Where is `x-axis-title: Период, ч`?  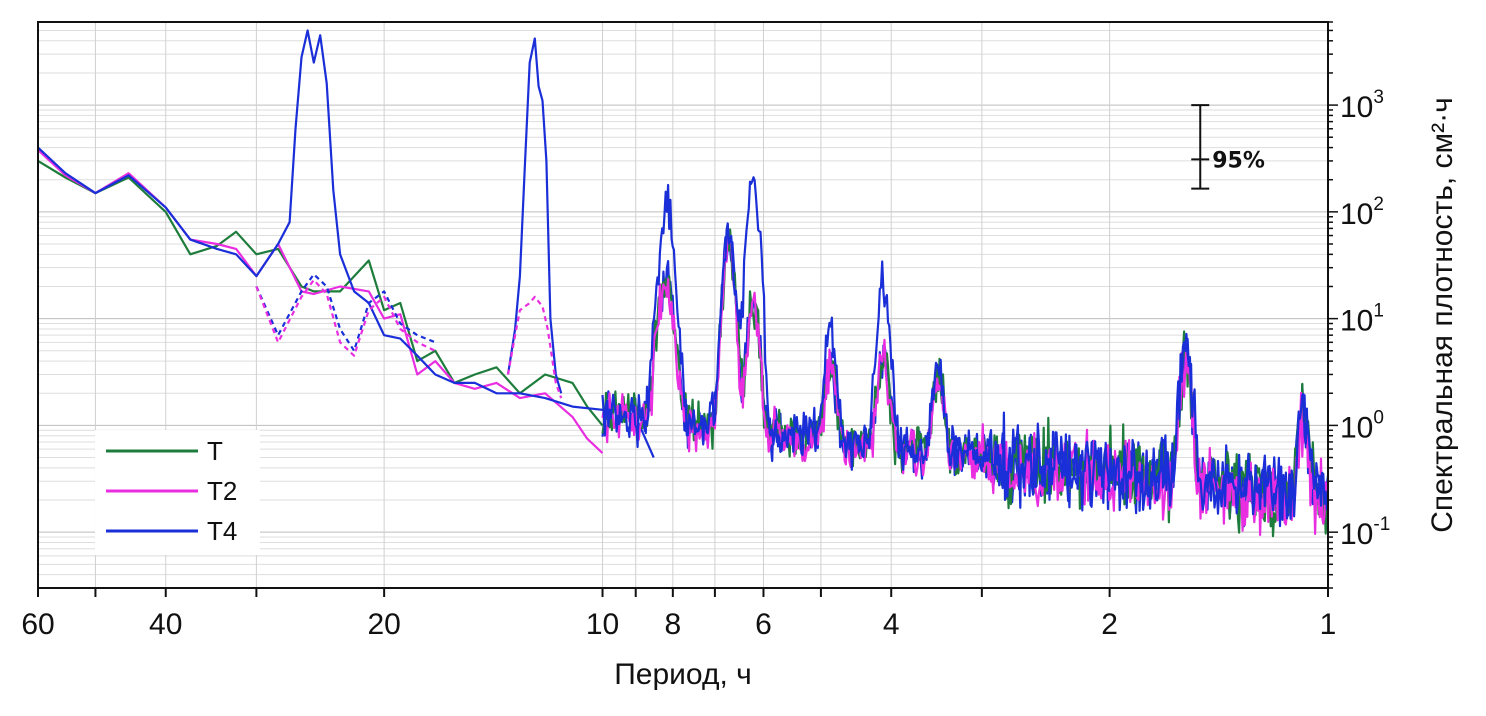 x-axis-title: Период, ч is located at coordinates (683, 674).